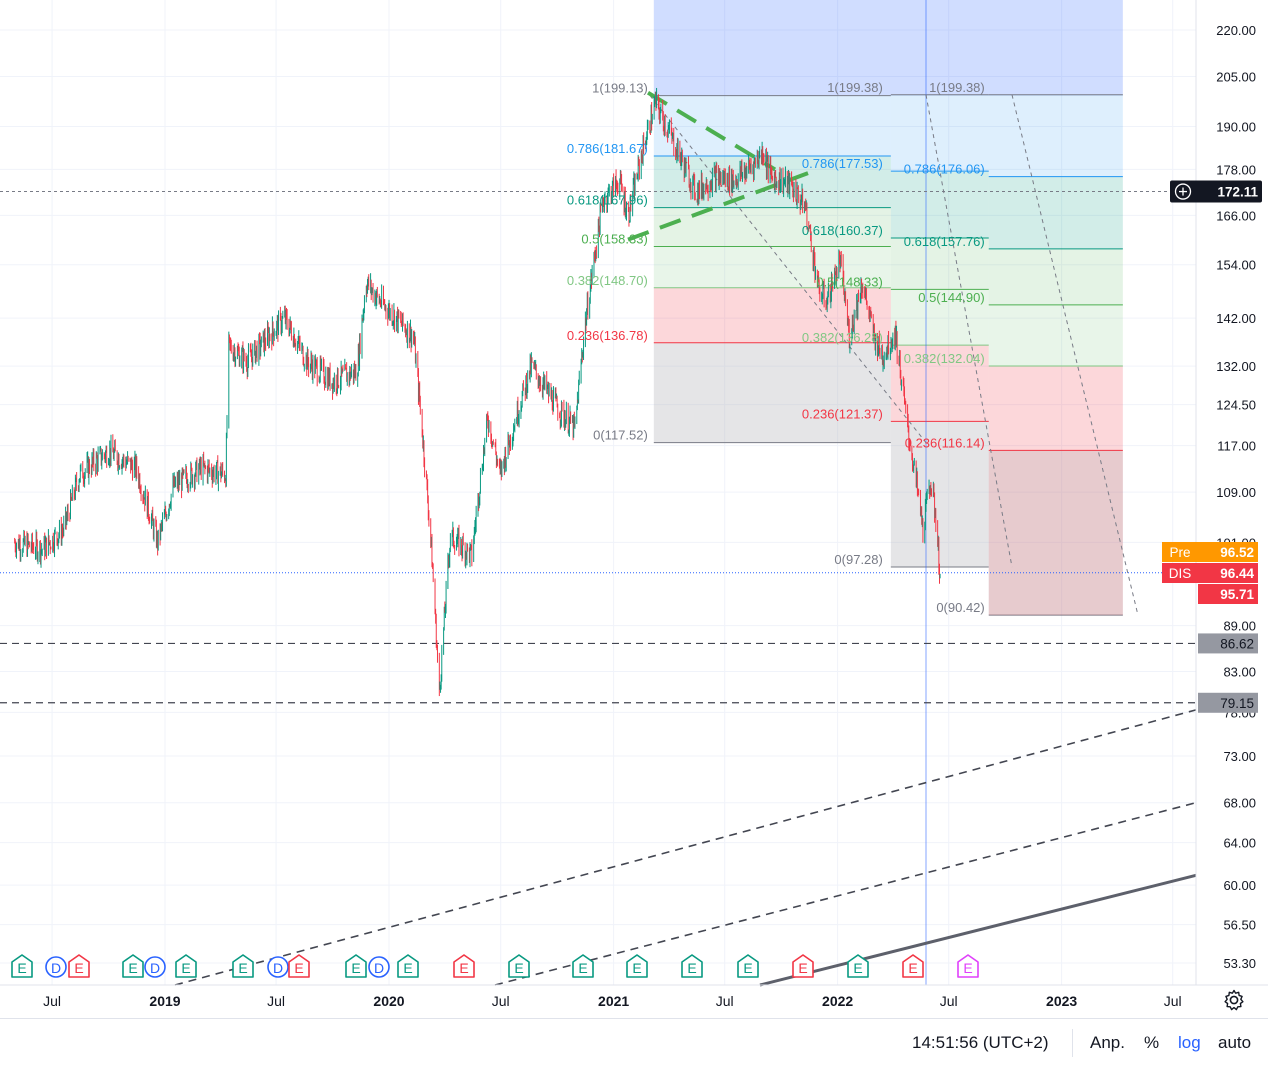  I want to click on fib-label: 0(90.42), so click(960, 607).